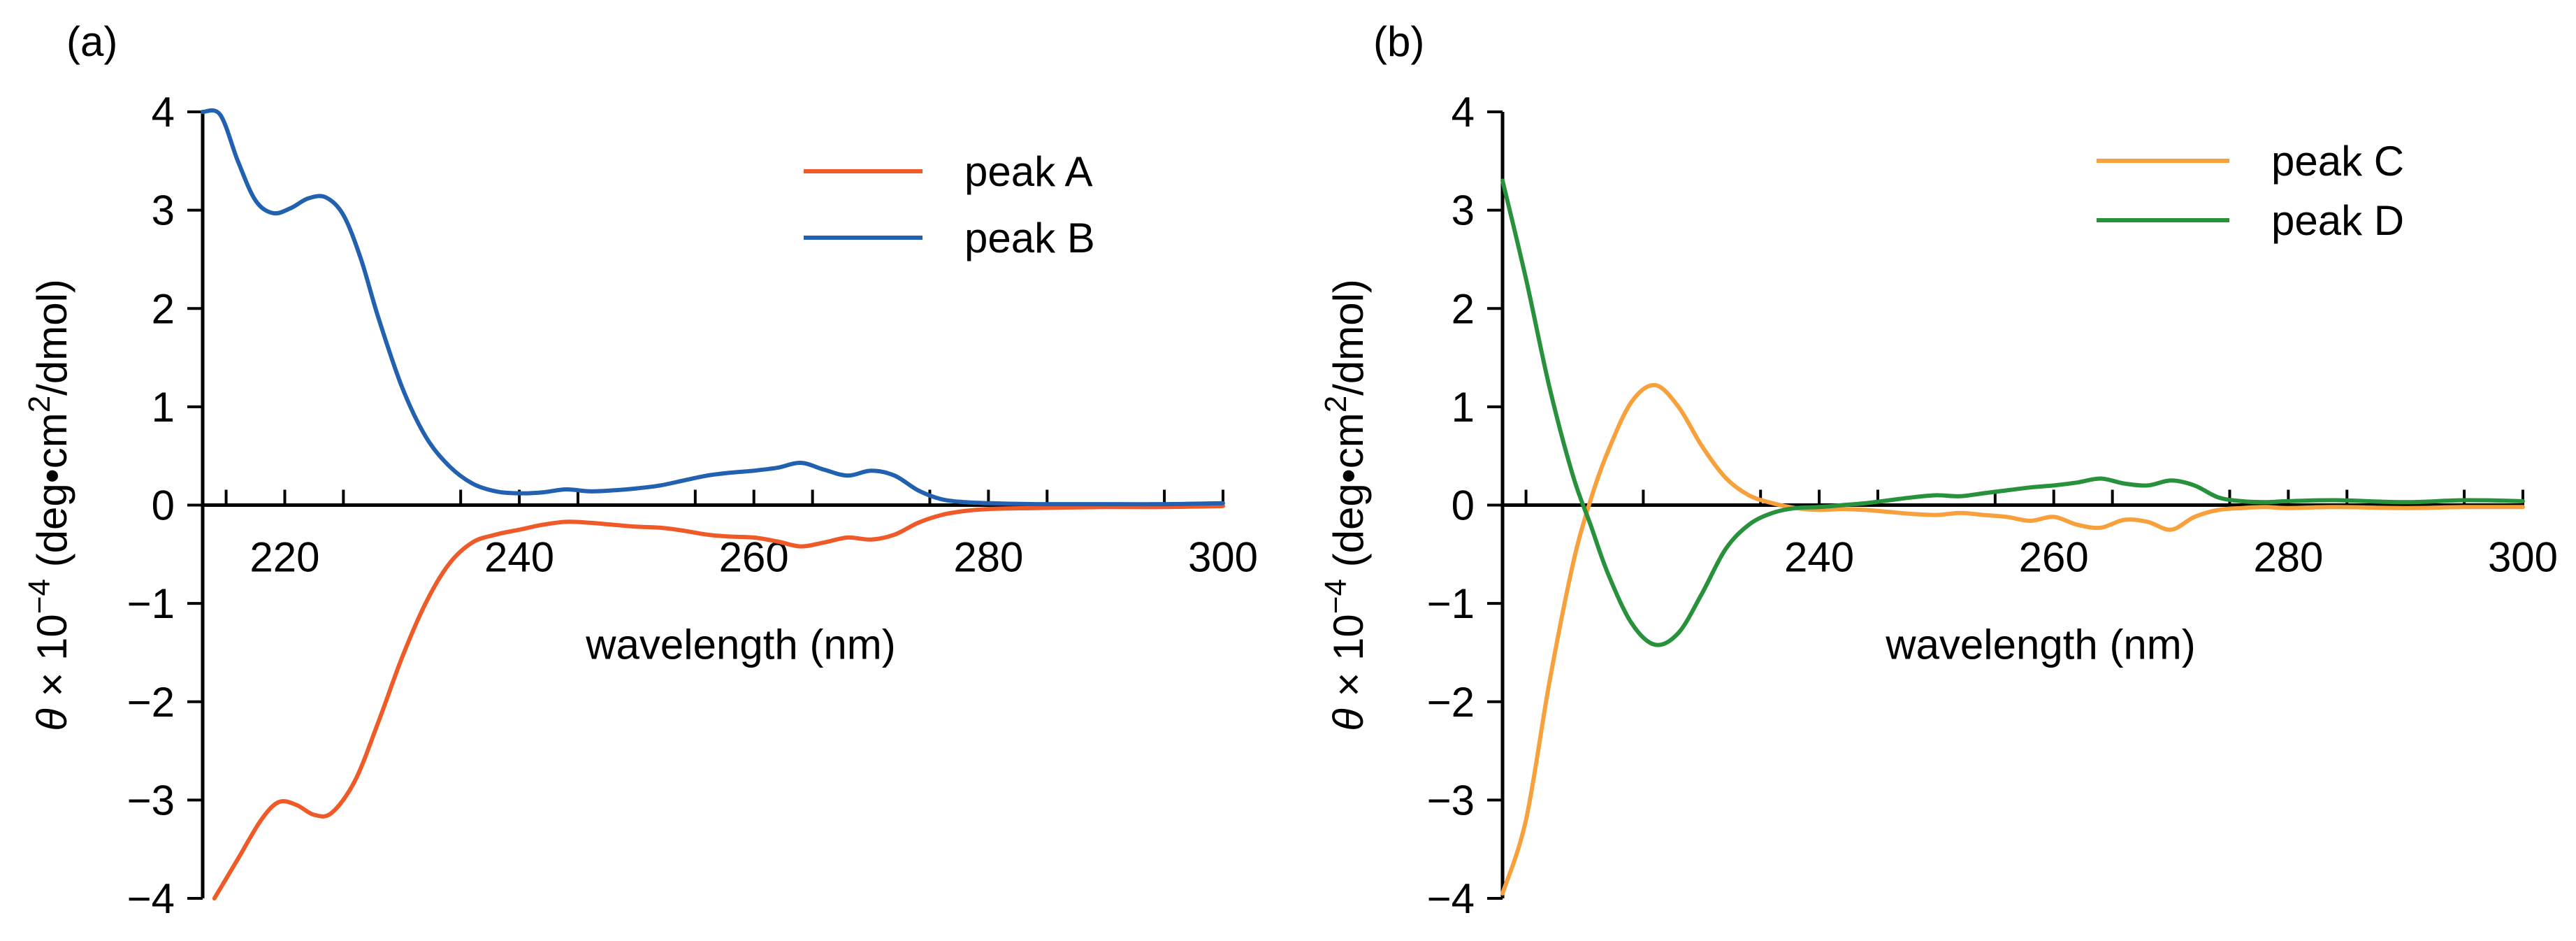 The width and height of the screenshot is (2576, 941). Describe the element at coordinates (1399, 41) in the screenshot. I see `panel-label: (b)` at that location.